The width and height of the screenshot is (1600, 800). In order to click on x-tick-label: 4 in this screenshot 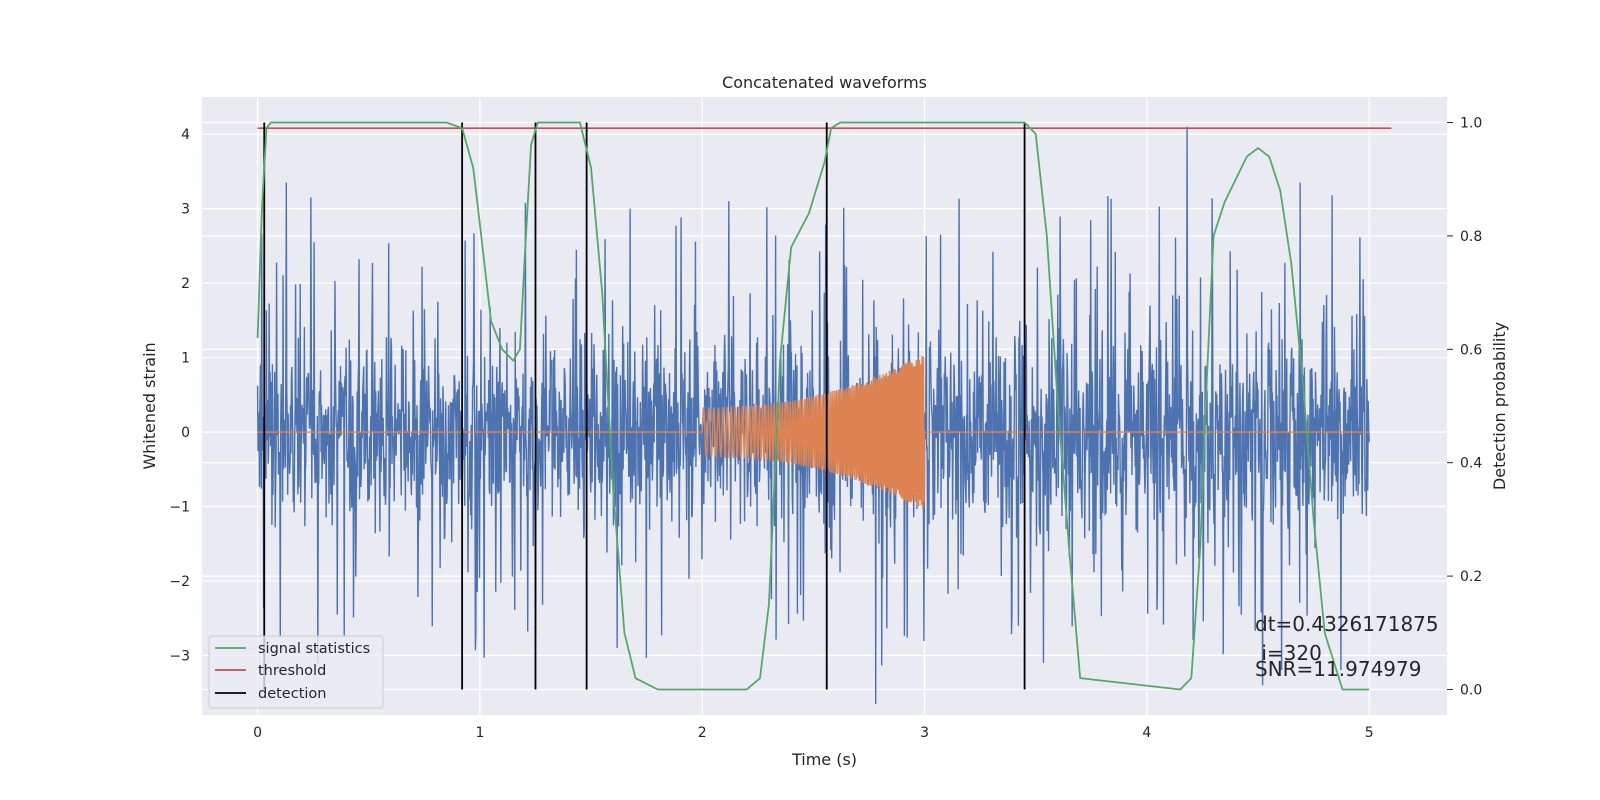, I will do `click(1146, 733)`.